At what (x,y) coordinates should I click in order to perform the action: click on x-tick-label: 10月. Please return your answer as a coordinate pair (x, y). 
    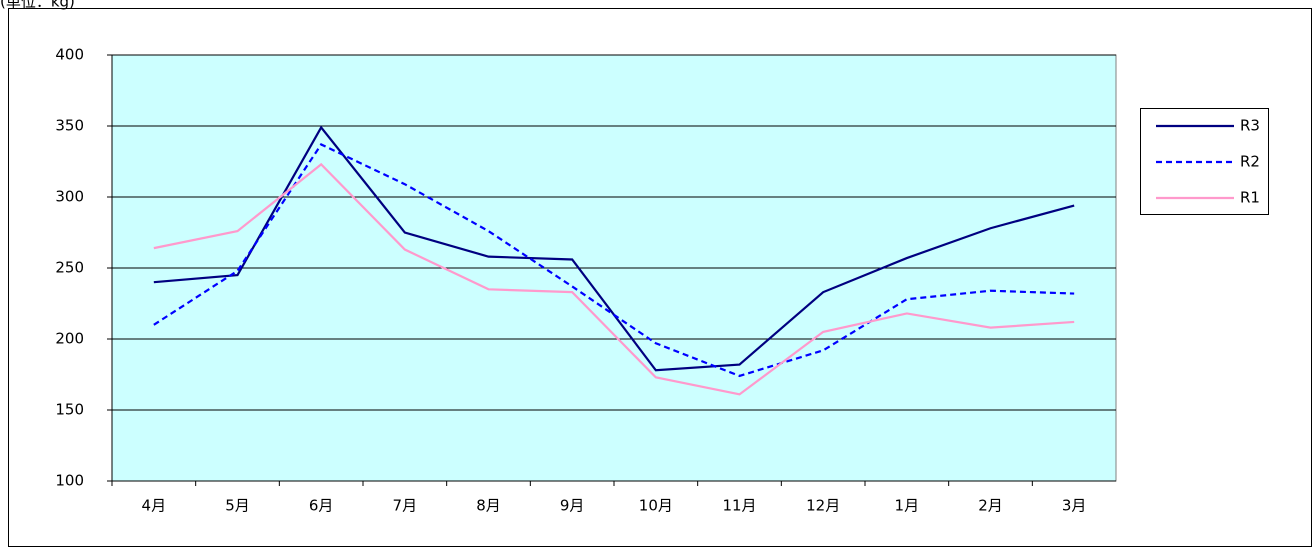
    Looking at the image, I should click on (656, 506).